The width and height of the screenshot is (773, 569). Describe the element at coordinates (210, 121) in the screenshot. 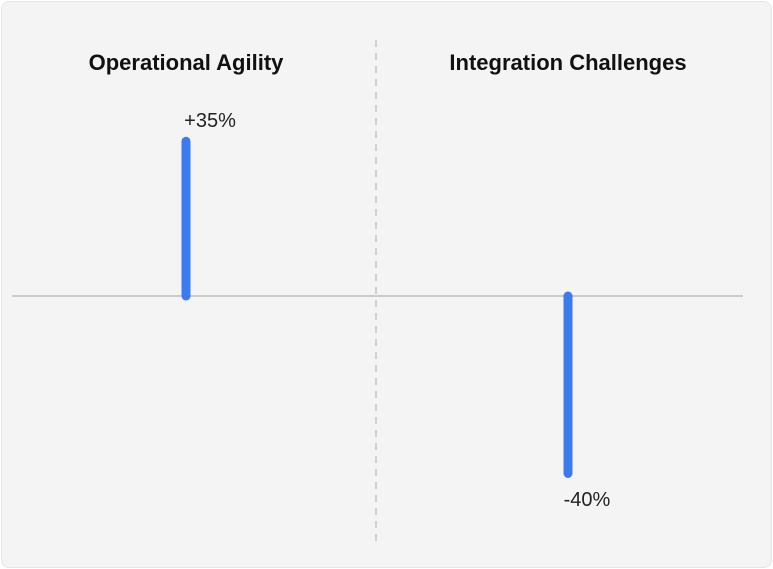

I see `value-label-operational-agility: +35%` at that location.